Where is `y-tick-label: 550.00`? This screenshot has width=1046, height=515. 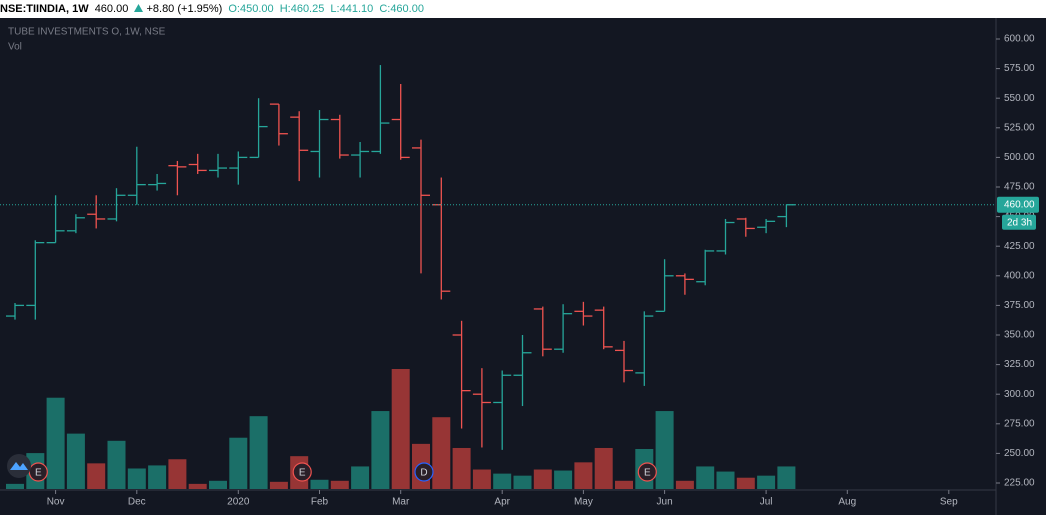
y-tick-label: 550.00 is located at coordinates (1019, 98).